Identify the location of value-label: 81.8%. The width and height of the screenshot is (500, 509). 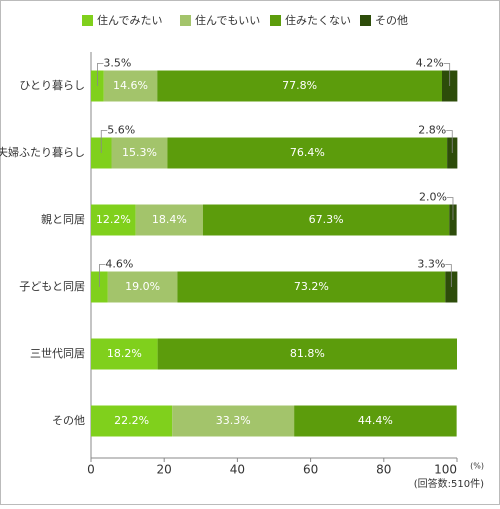
(307, 353).